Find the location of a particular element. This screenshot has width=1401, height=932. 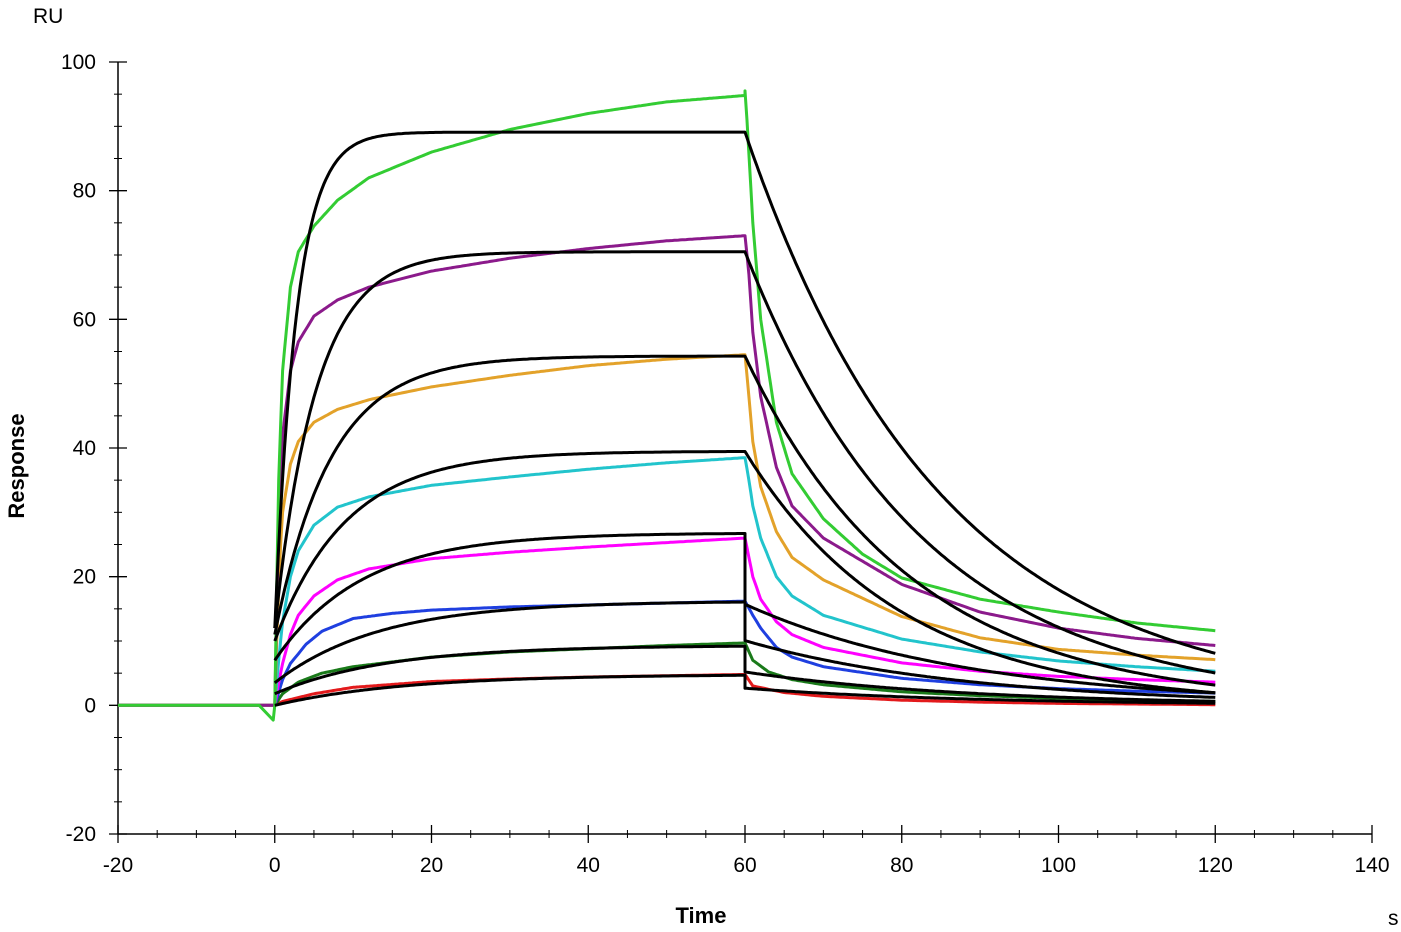

y-tick-label: 100 is located at coordinates (78, 62).